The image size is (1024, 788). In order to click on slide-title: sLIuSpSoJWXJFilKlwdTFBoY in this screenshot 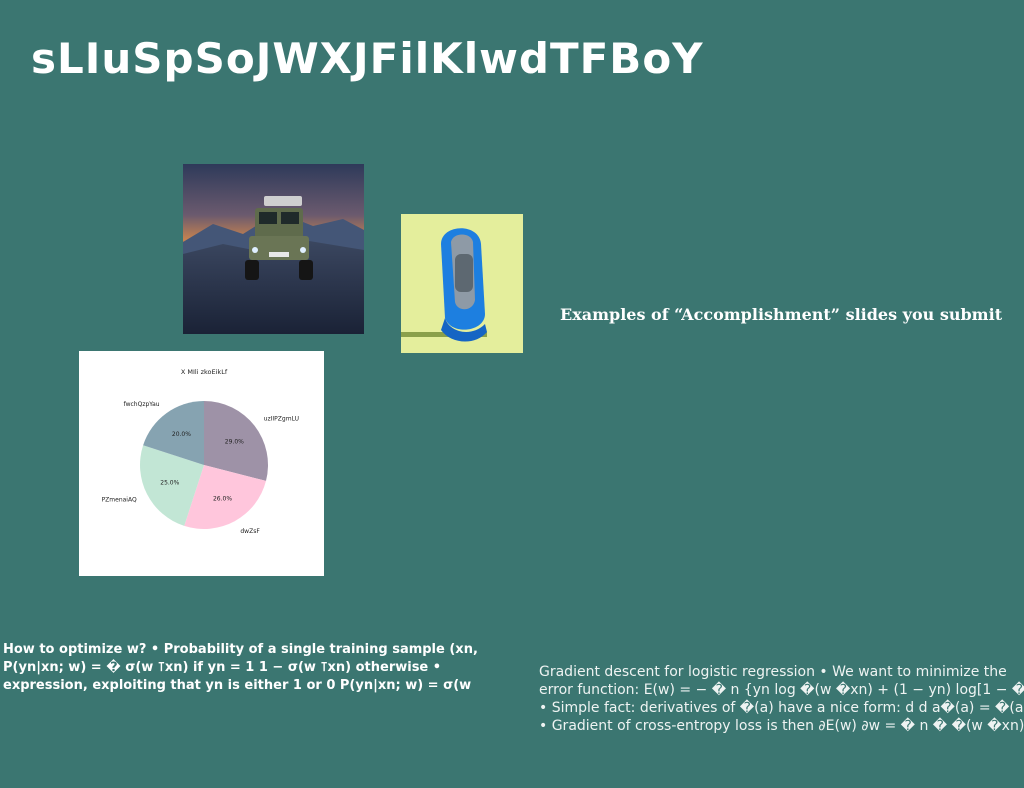, I will do `click(367, 58)`.